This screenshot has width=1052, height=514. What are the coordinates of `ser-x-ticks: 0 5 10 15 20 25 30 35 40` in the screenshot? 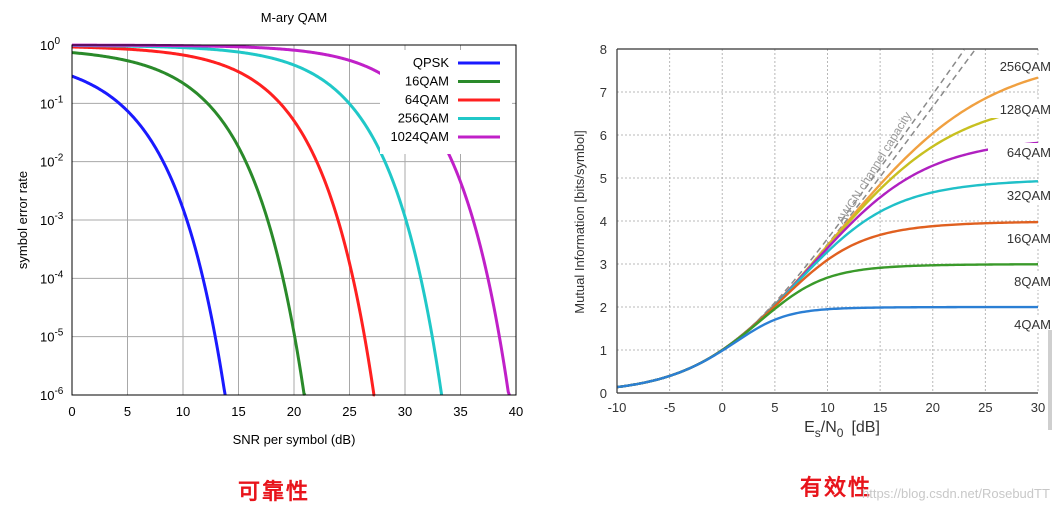 It's located at (295, 411).